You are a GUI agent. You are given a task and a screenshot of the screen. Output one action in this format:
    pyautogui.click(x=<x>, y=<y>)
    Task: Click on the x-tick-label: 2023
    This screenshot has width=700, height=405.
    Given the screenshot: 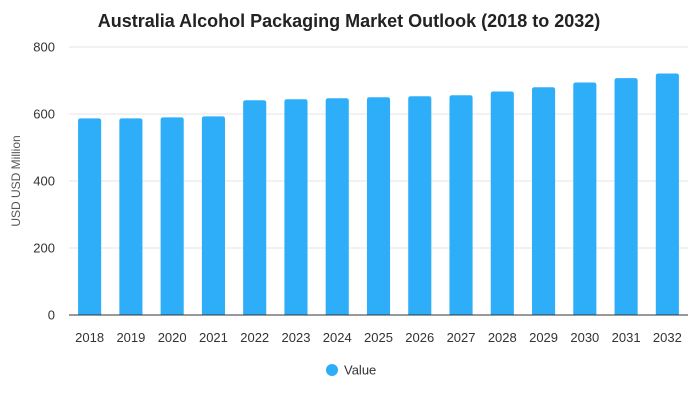 What is the action you would take?
    pyautogui.click(x=296, y=337)
    